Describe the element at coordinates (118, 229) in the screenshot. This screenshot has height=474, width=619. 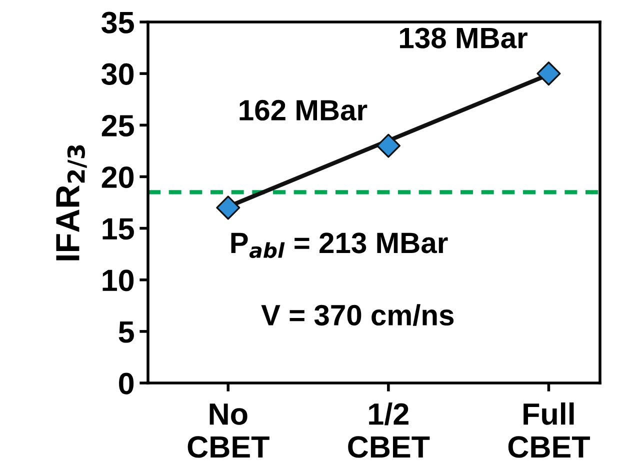
I see `y-tick-label: 15` at that location.